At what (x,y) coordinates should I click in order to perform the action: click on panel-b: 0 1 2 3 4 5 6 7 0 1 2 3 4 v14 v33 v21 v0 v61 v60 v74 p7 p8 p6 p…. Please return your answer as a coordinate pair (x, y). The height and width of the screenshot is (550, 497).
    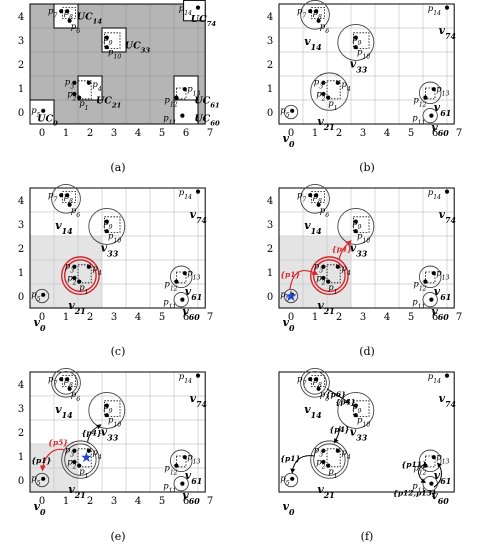
    Looking at the image, I should click on (364, 87).